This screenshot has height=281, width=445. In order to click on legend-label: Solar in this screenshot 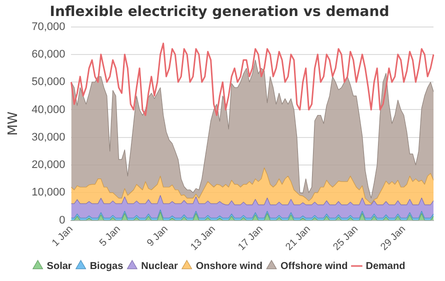, I will do `click(59, 266)`.